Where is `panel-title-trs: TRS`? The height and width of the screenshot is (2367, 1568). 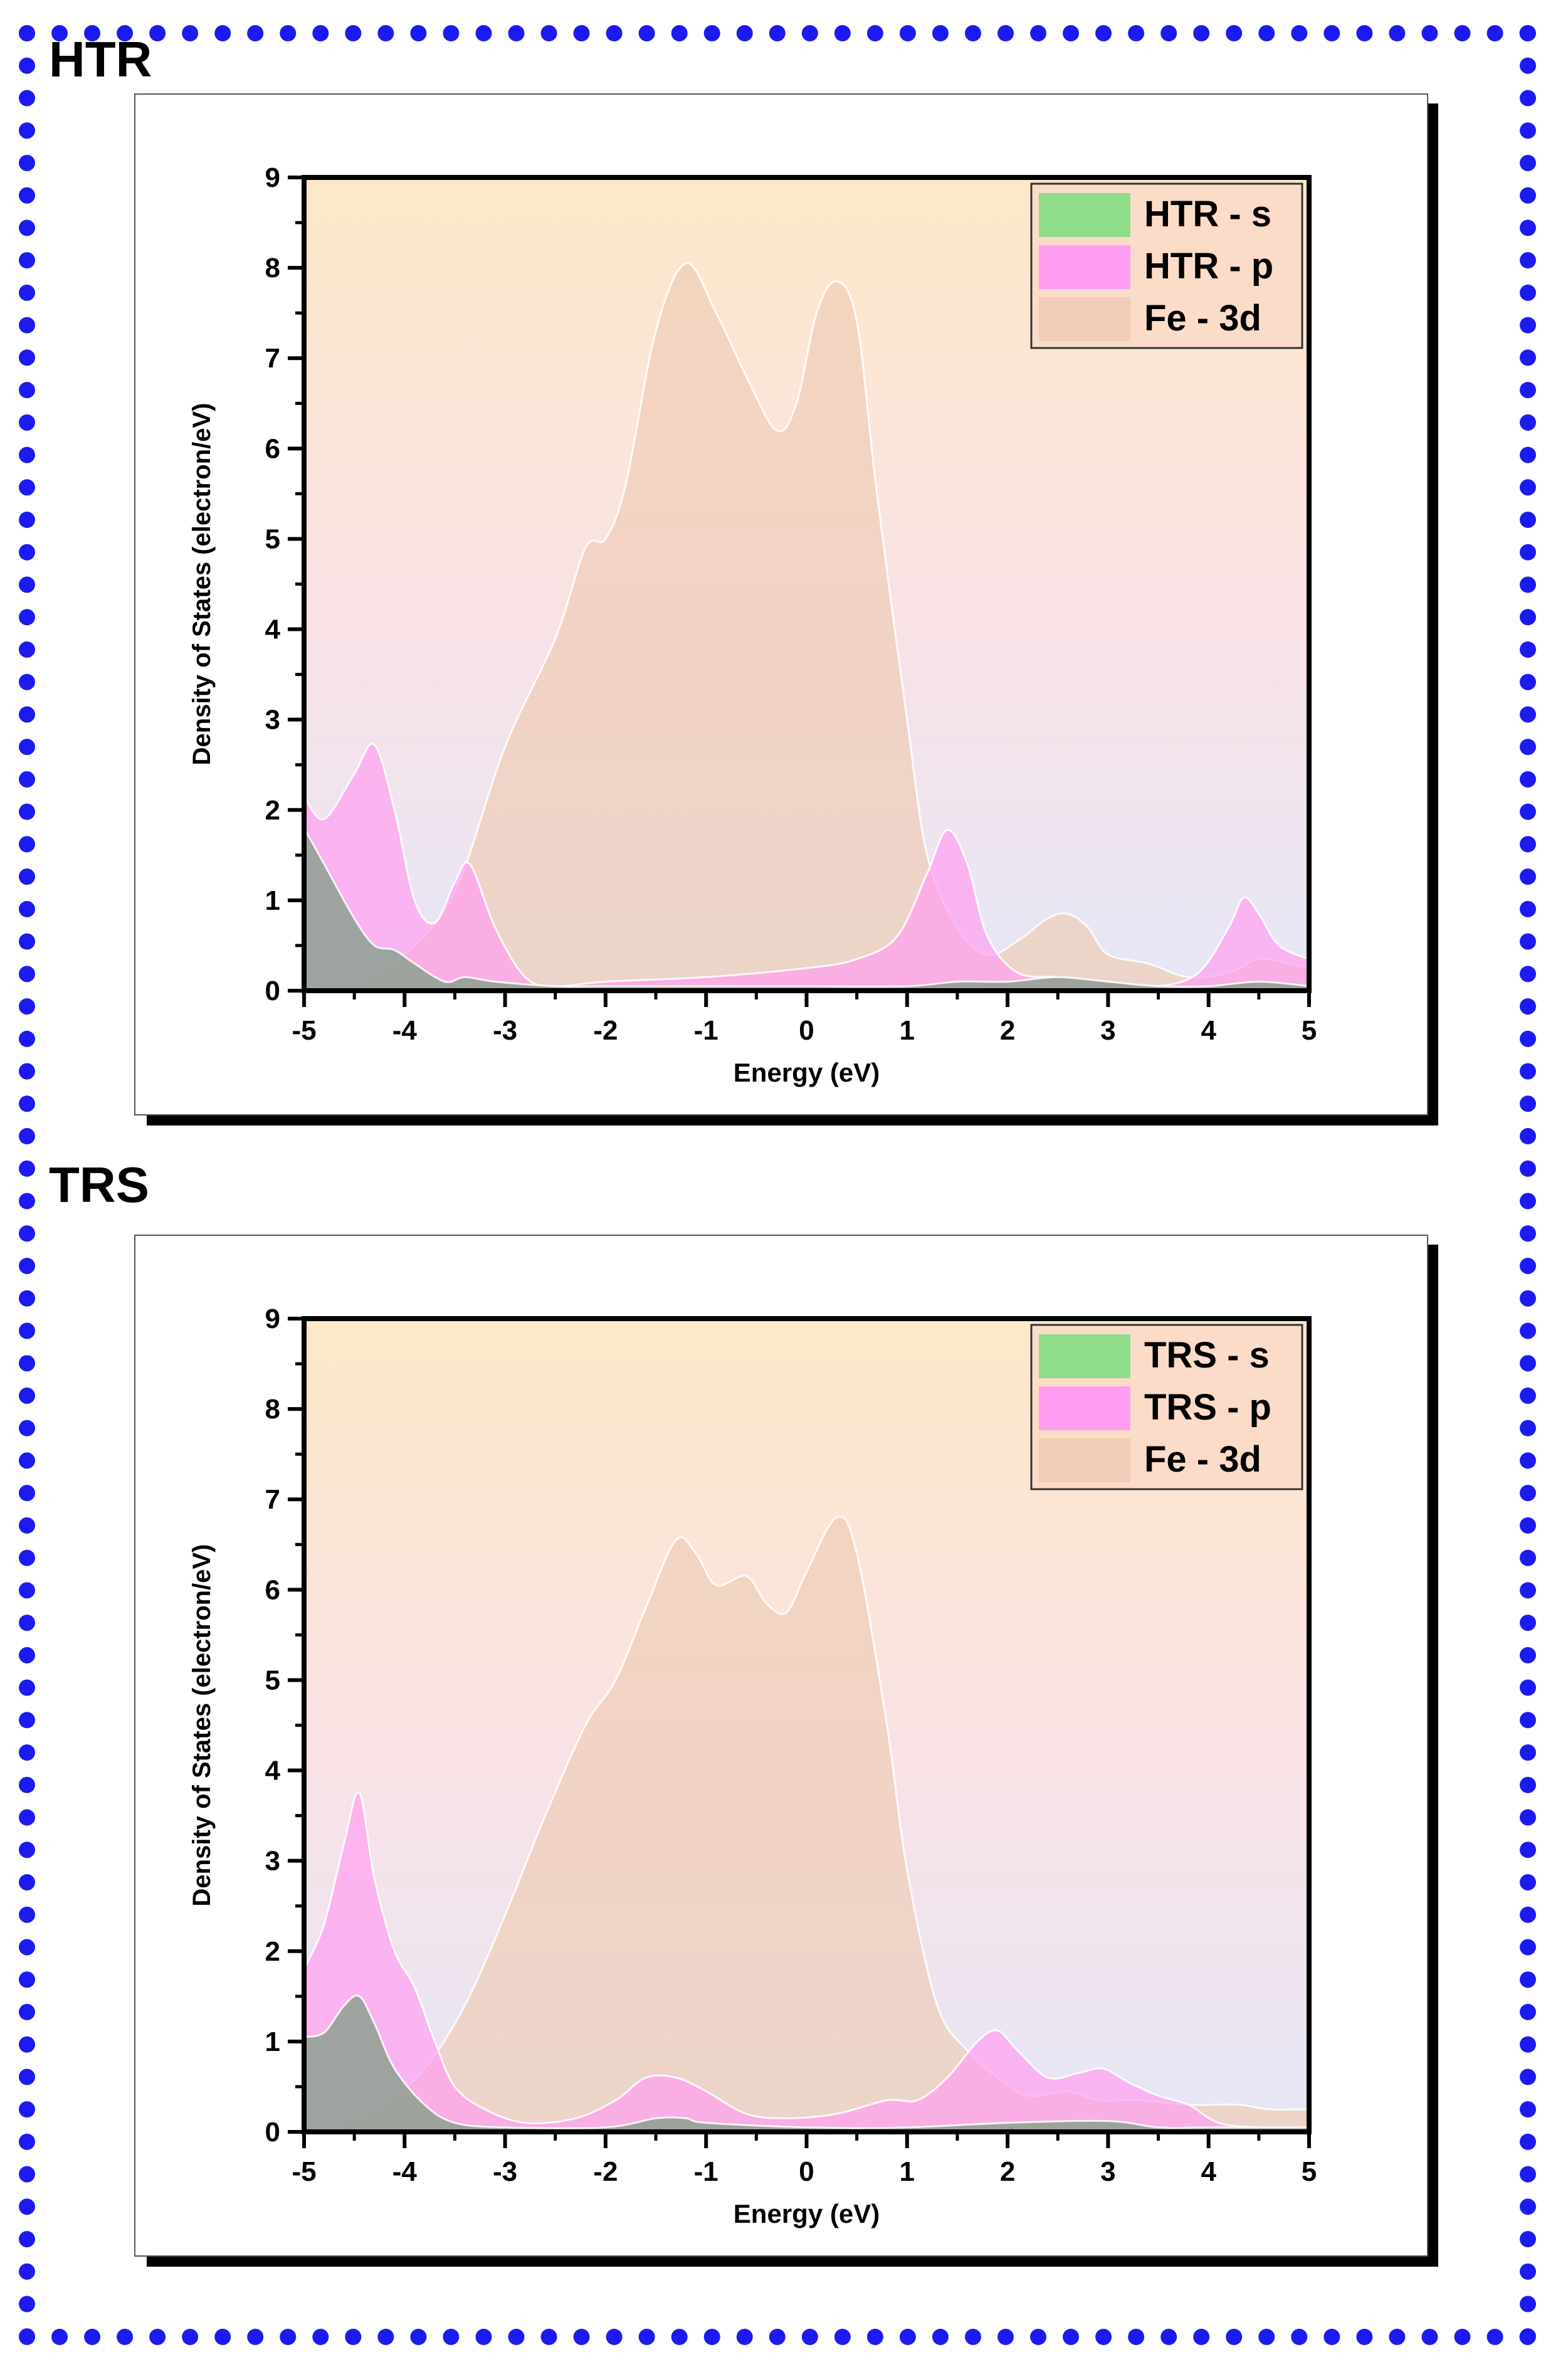
panel-title-trs: TRS is located at coordinates (99, 1185).